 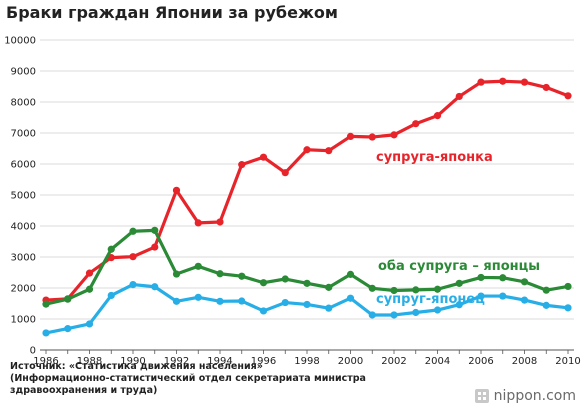 I want to click on y-tick-label: 4000, so click(x=23, y=227).